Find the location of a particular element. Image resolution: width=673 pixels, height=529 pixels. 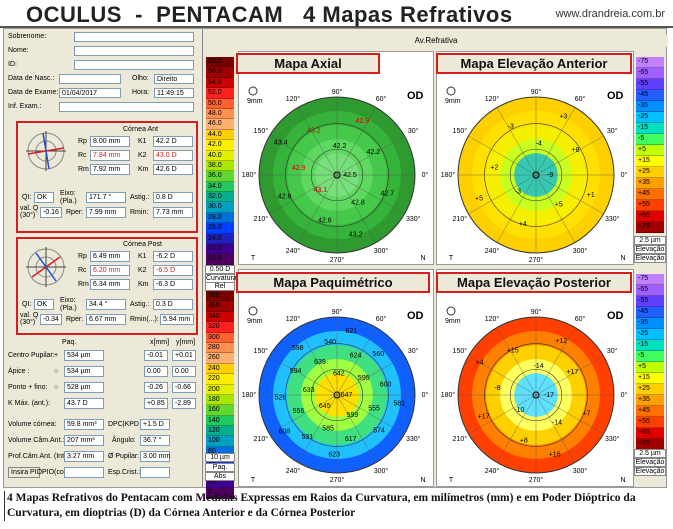

scale-step: -35 is located at coordinates (650, 106).